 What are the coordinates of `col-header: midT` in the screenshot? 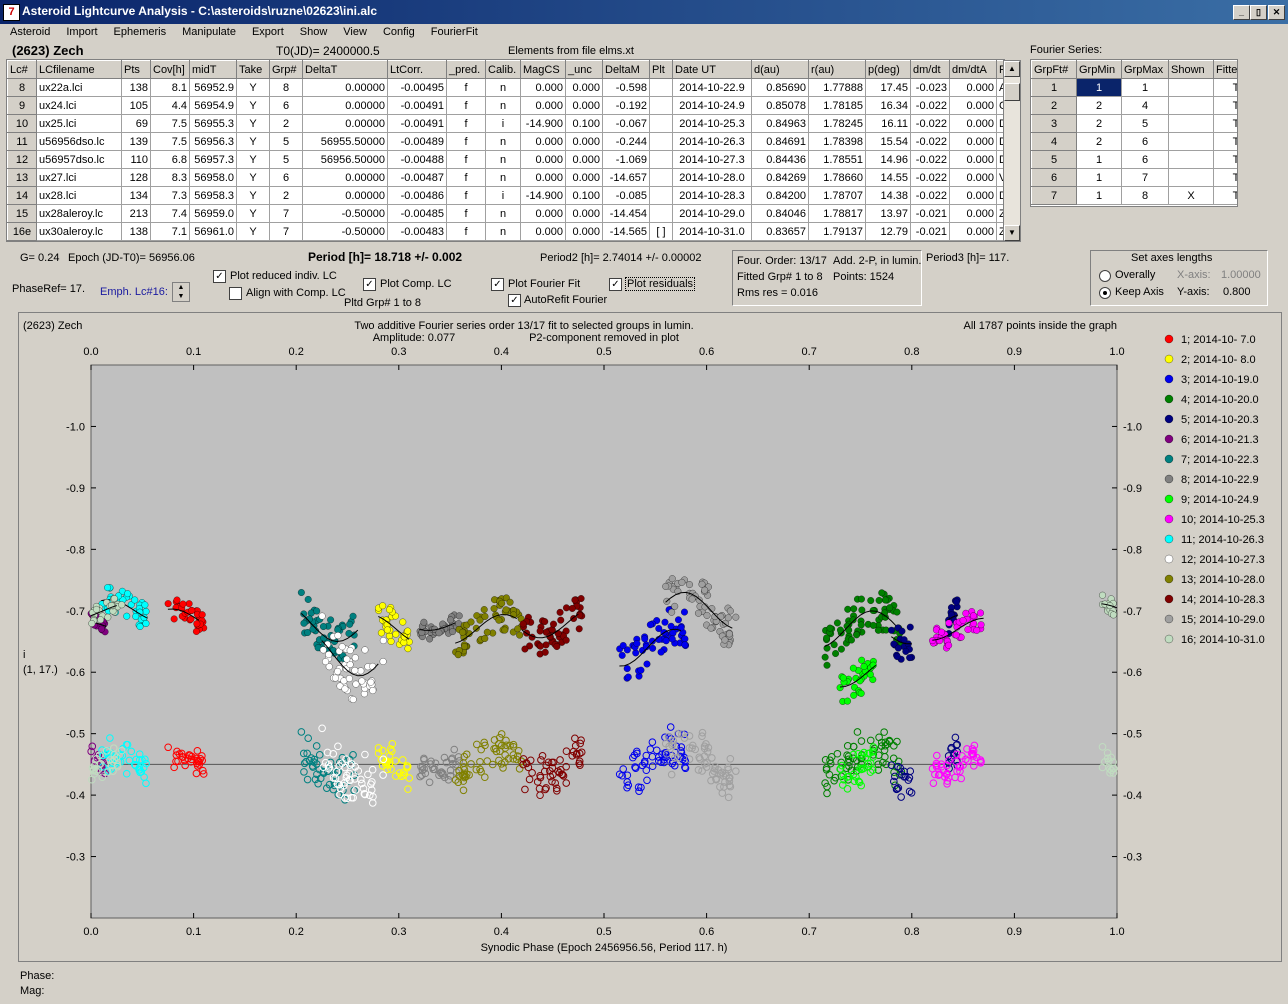 It's located at (213, 69).